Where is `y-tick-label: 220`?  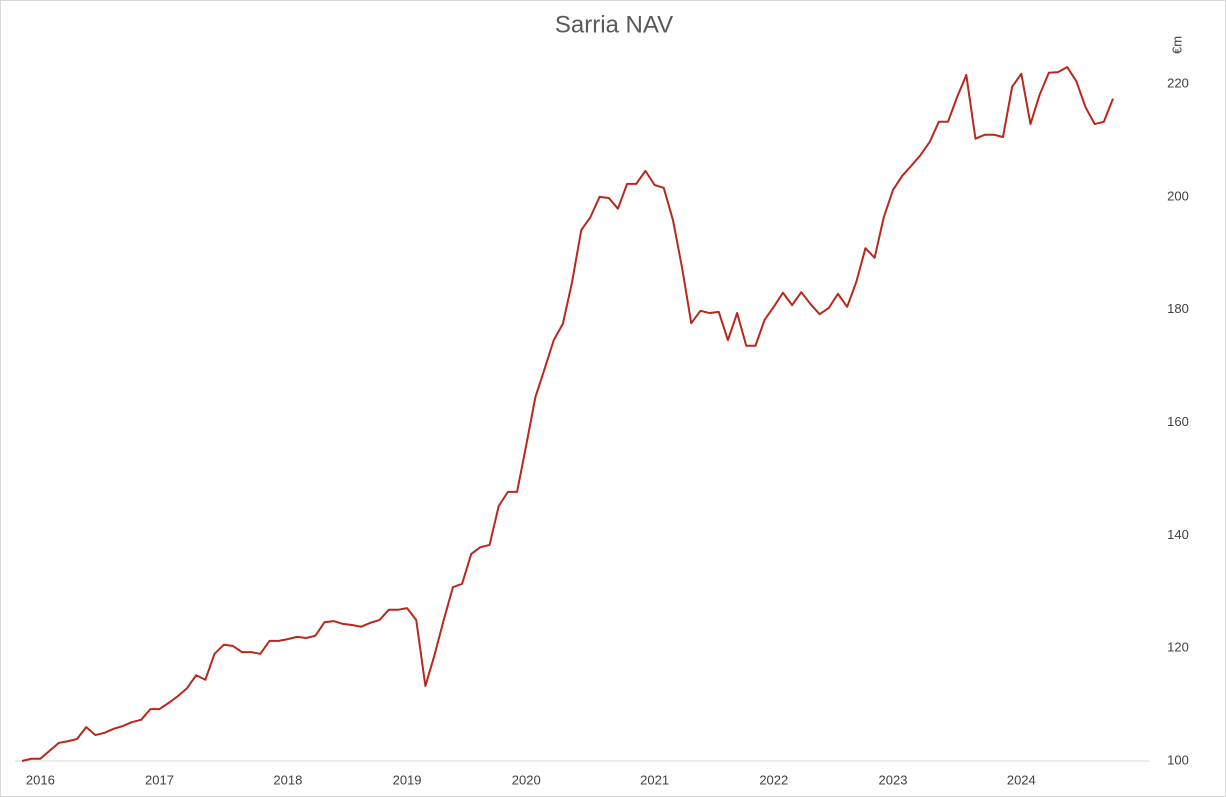 y-tick-label: 220 is located at coordinates (1178, 82).